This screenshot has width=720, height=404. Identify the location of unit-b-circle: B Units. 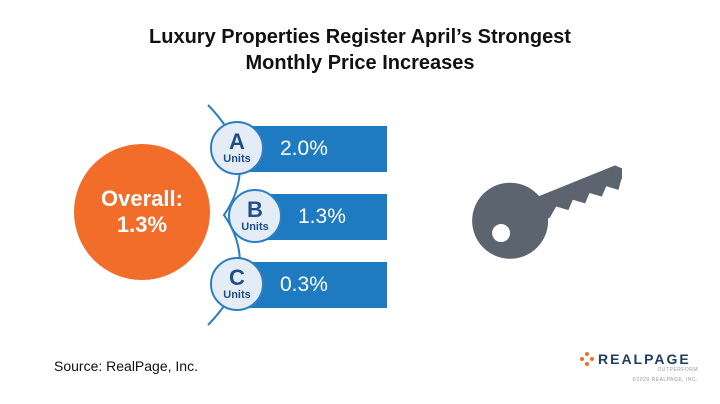
(255, 216).